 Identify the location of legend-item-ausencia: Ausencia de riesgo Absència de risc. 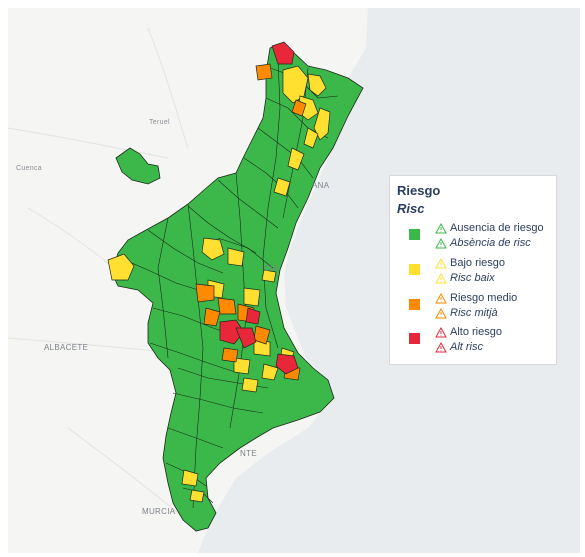
(474, 237).